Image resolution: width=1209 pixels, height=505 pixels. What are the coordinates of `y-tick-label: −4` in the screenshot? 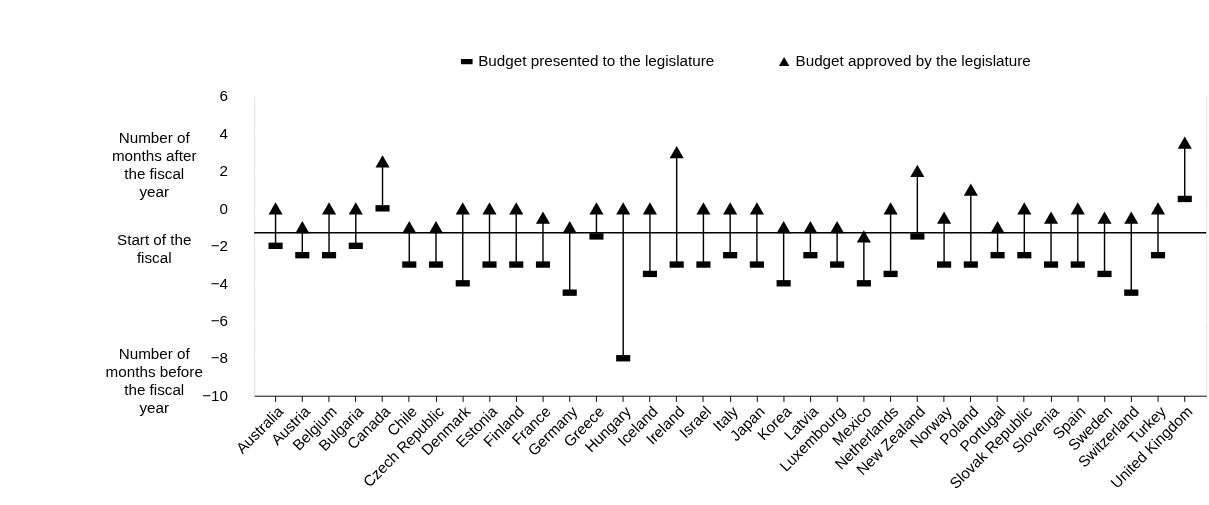 It's located at (219, 283).